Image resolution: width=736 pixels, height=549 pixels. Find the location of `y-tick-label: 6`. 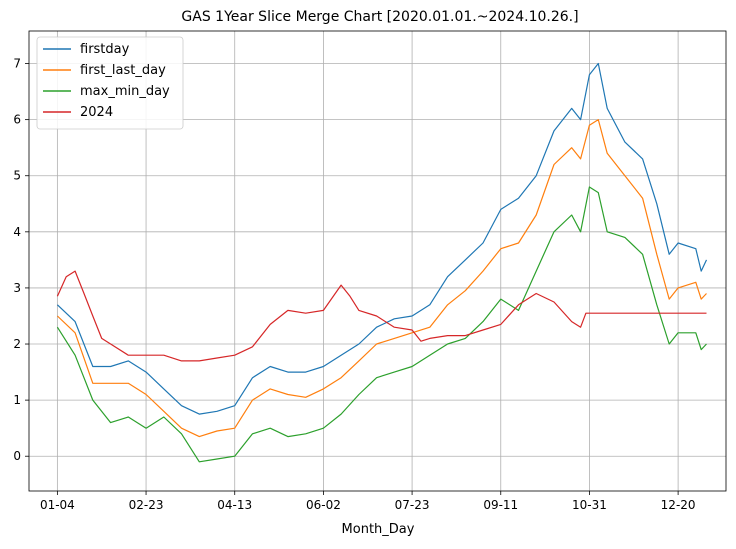

y-tick-label: 6 is located at coordinates (17, 120).